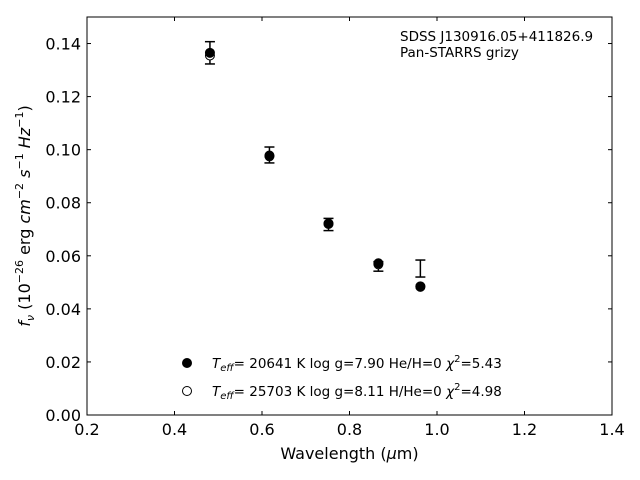 The width and height of the screenshot is (640, 480). What do you see at coordinates (357, 392) in the screenshot?
I see `legend-entry-2: Teff= 25703 K log g=8.11 H/He=0 χ2=4.98` at bounding box center [357, 392].